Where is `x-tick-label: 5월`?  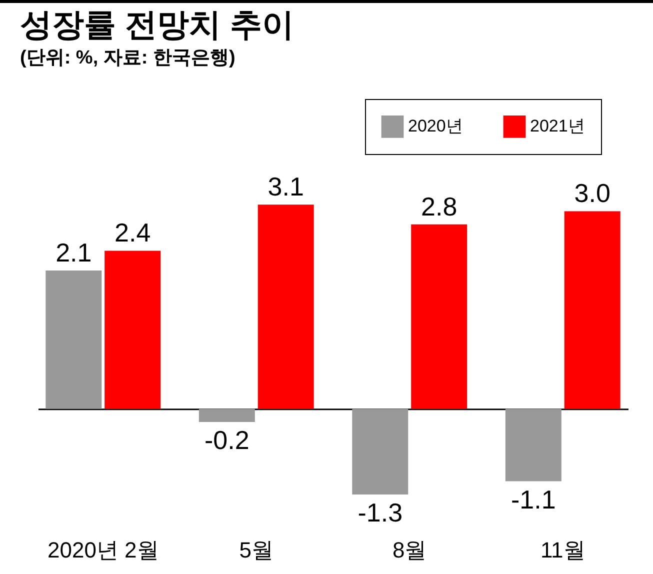 x-tick-label: 5월 is located at coordinates (256, 550).